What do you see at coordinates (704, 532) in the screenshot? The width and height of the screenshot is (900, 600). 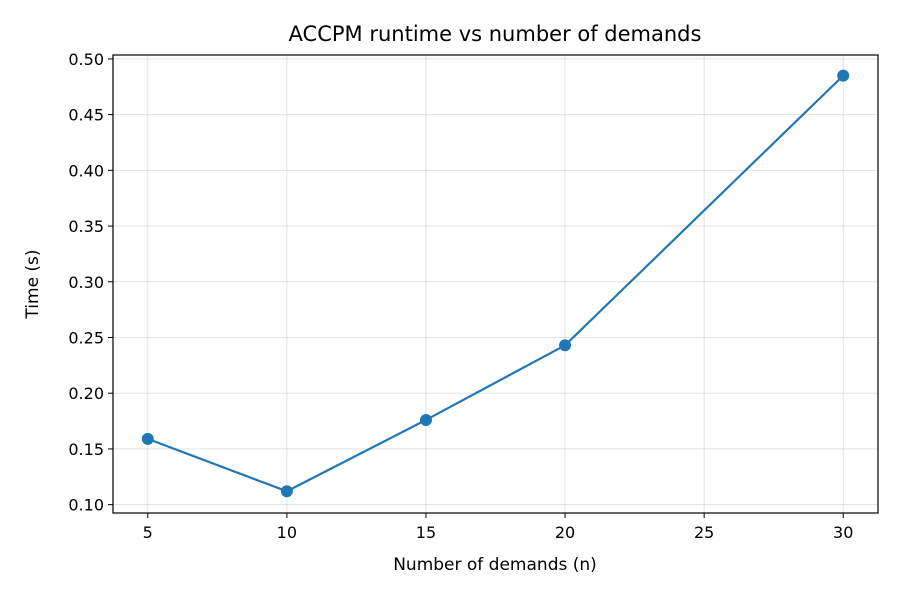 I see `x-tick-label: 25` at bounding box center [704, 532].